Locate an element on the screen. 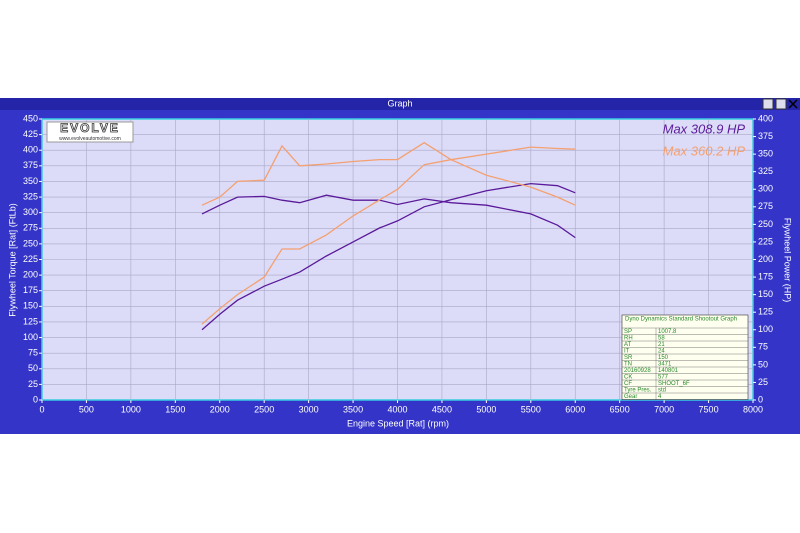 The height and width of the screenshot is (533, 800). y2-tick-label: 200 is located at coordinates (765, 259).